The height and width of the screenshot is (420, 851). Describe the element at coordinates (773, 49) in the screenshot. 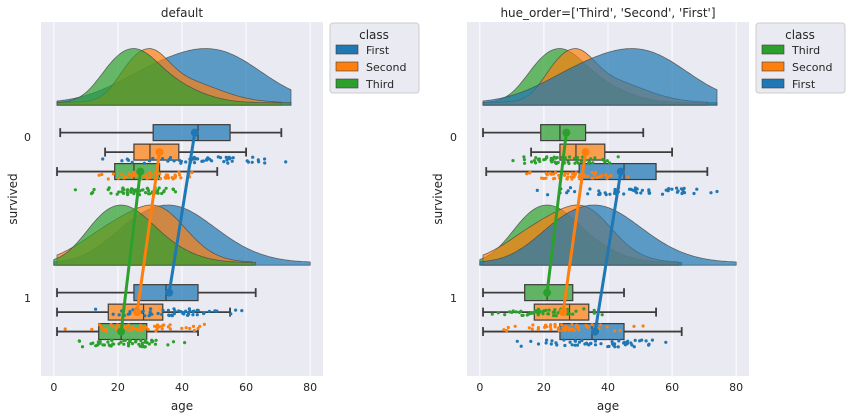

I see `legend-swatch-third` at that location.